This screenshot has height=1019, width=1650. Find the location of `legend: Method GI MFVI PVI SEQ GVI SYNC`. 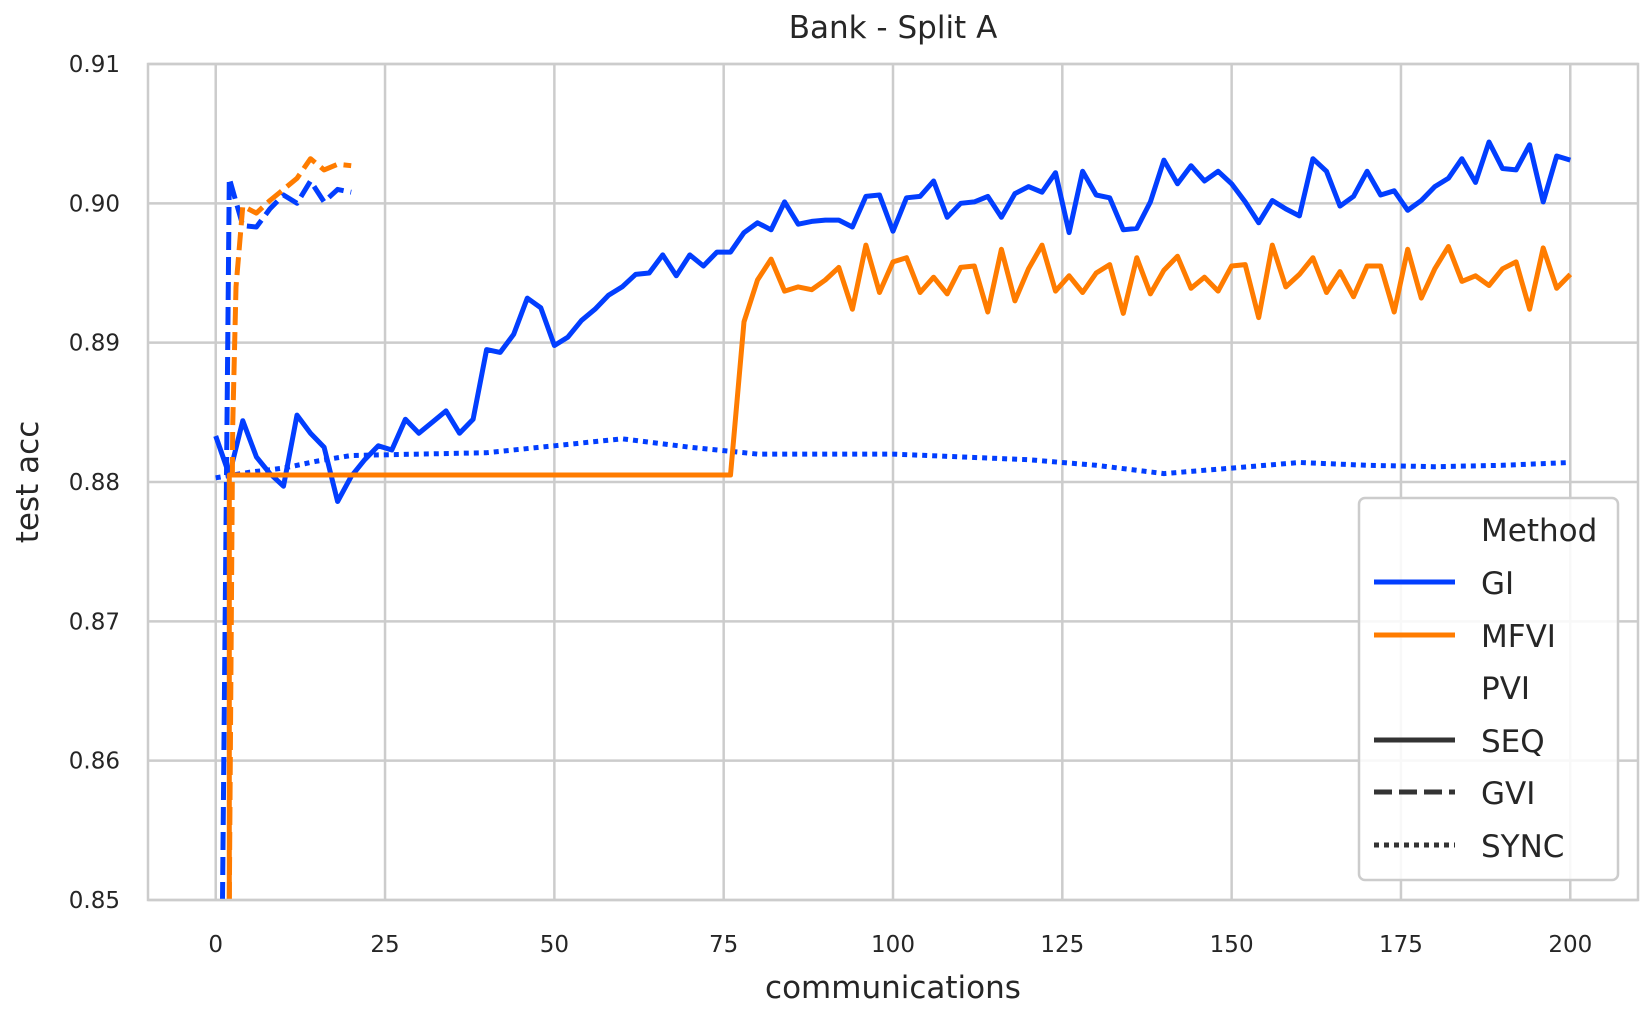

legend: Method GI MFVI PVI SEQ GVI SYNC is located at coordinates (1488, 689).